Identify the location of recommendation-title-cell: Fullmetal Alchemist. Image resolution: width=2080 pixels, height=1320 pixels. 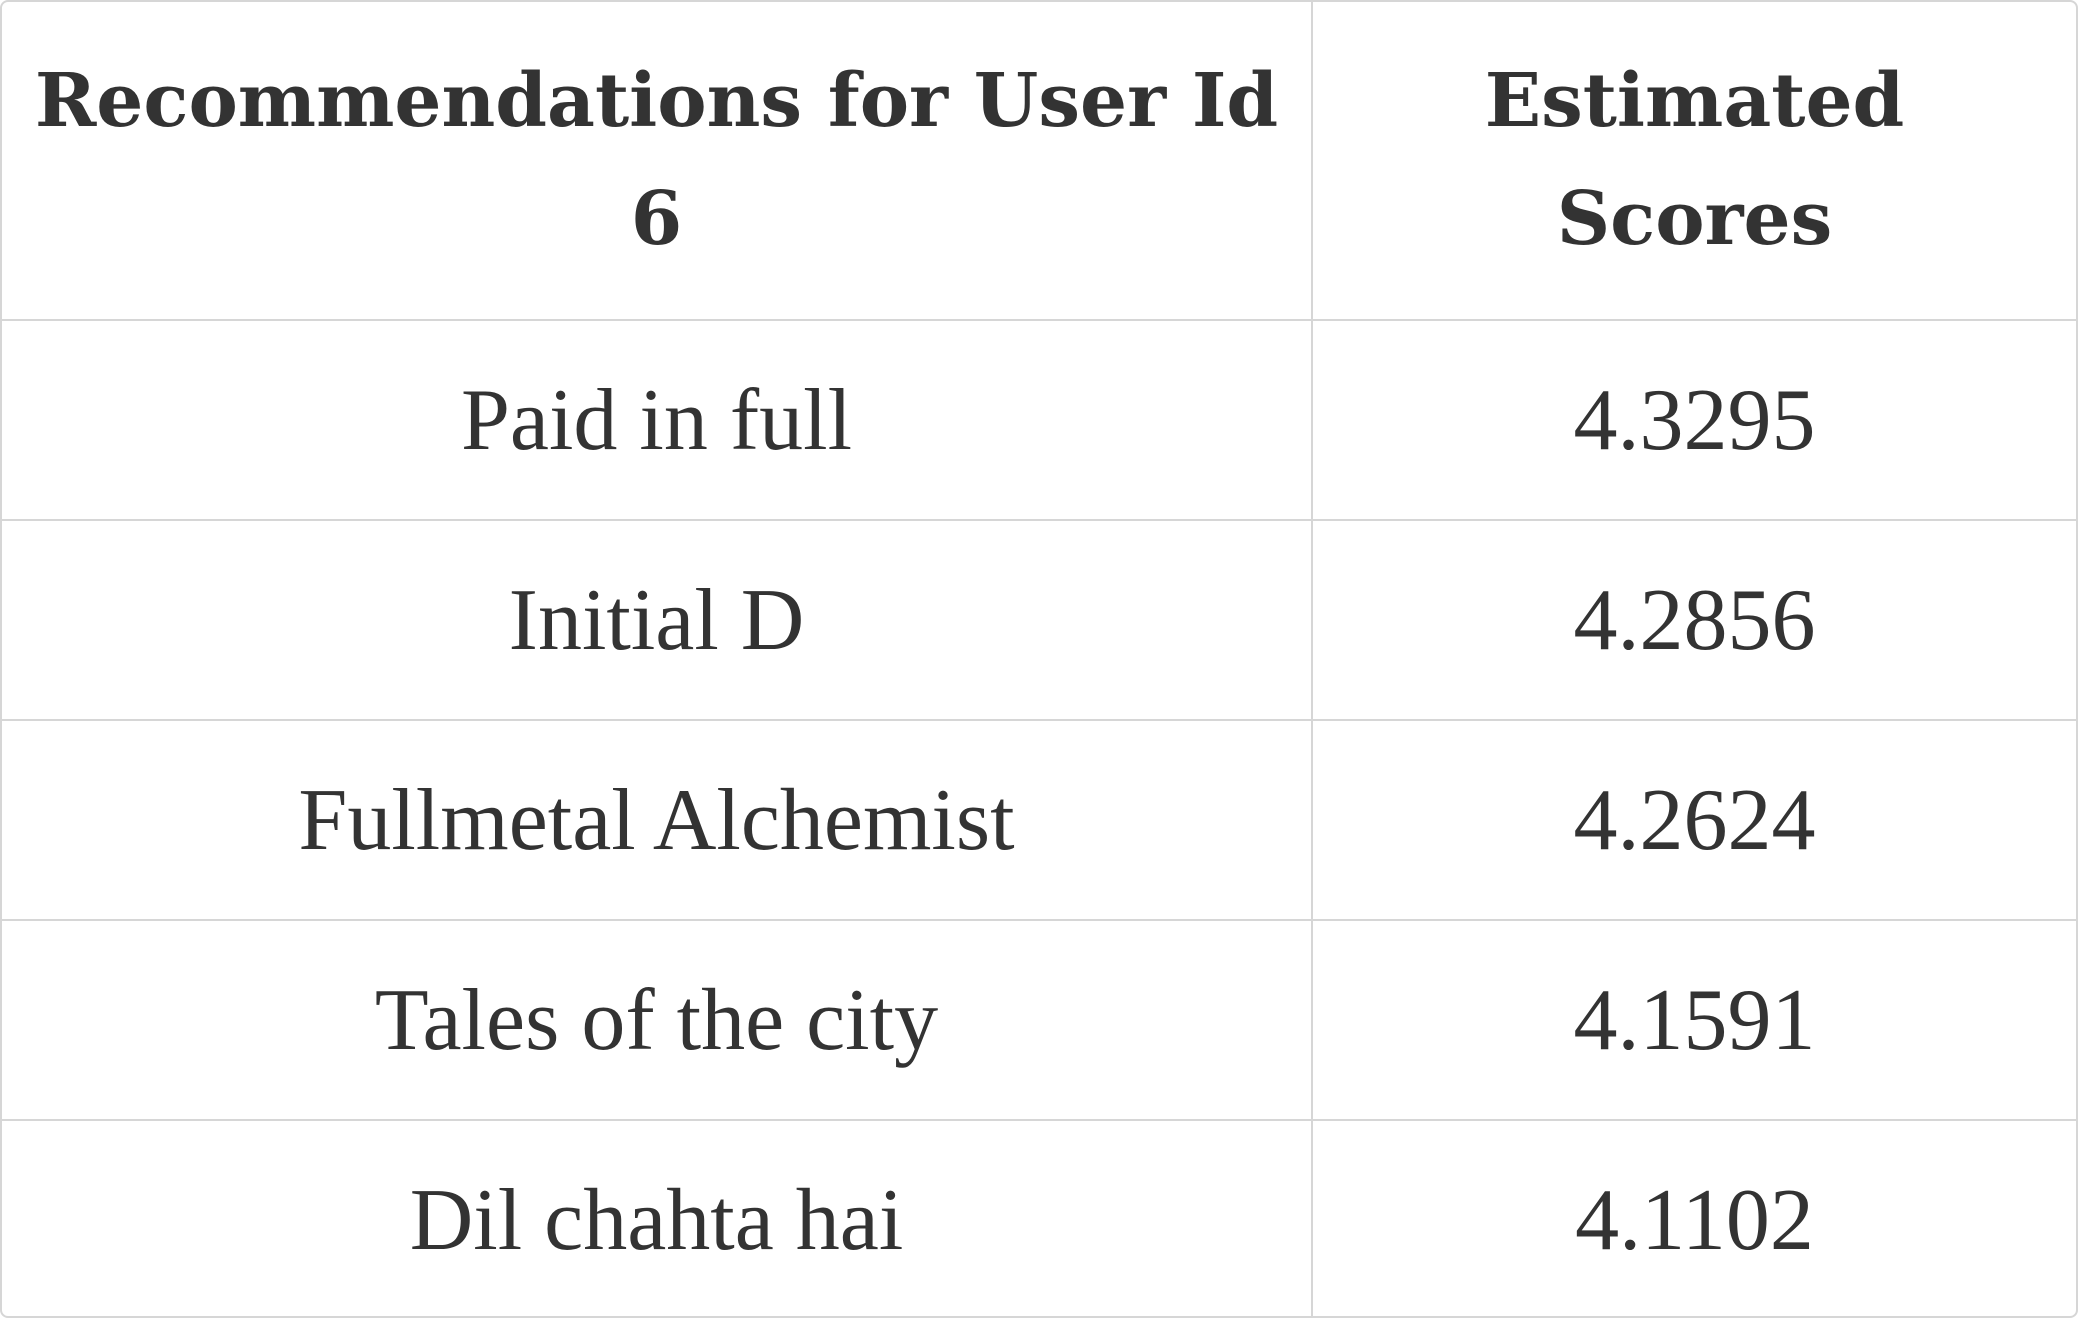
(657, 820).